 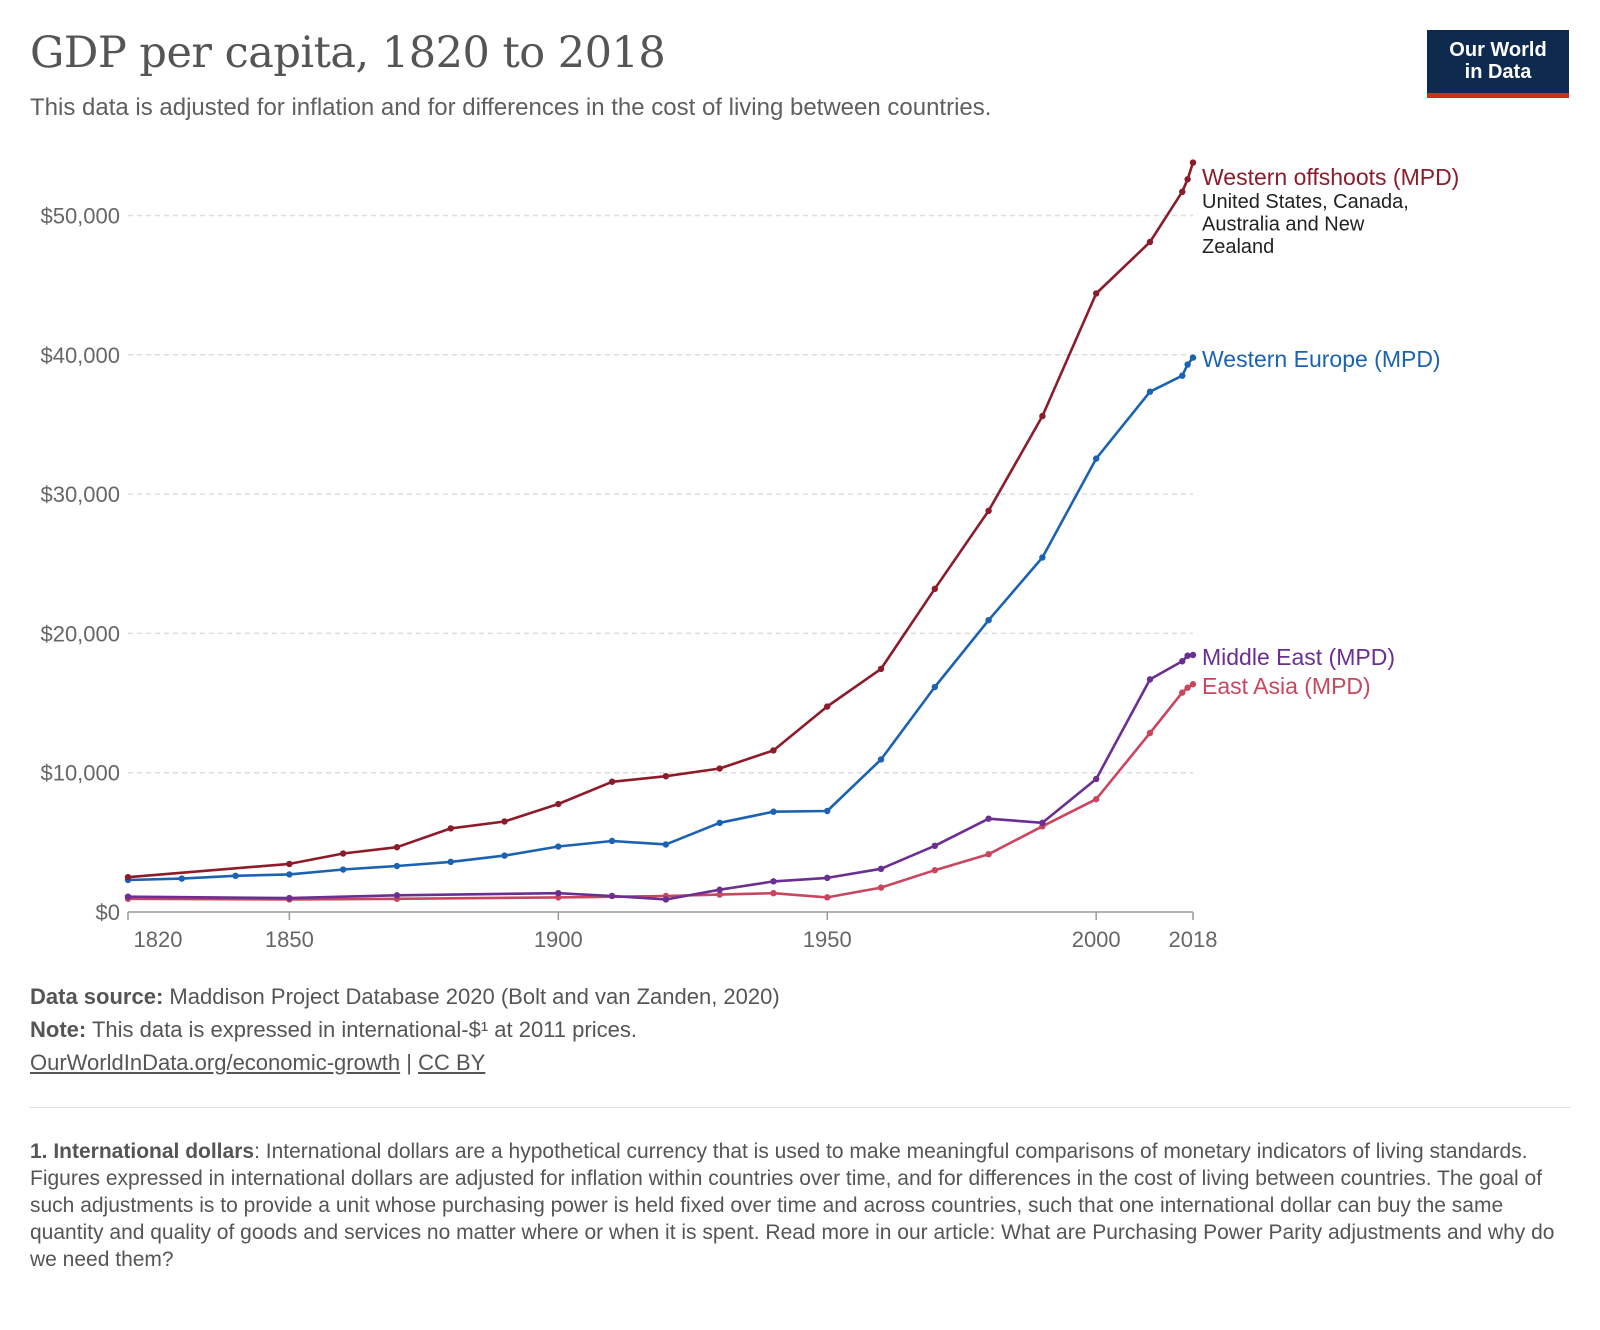 What do you see at coordinates (158, 939) in the screenshot?
I see `x-tick-label: 1820` at bounding box center [158, 939].